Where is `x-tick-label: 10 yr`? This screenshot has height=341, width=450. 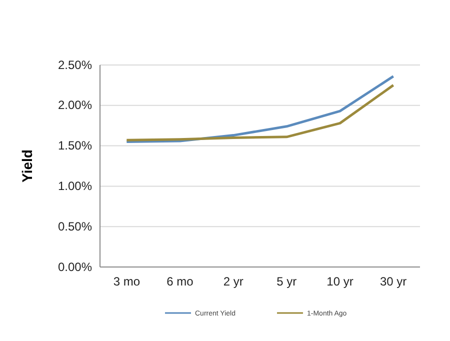 x-tick-label: 10 yr is located at coordinates (340, 281).